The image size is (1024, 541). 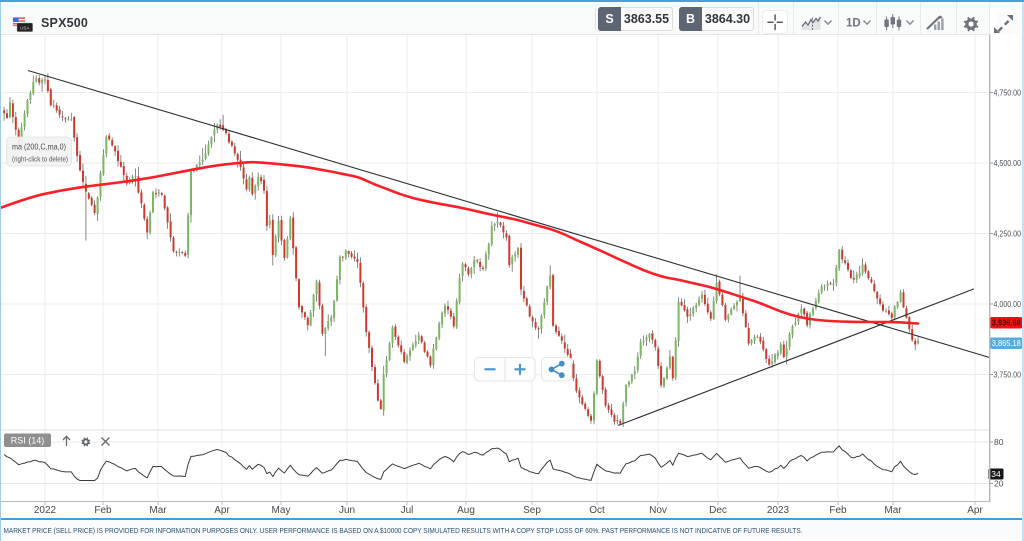 What do you see at coordinates (347, 510) in the screenshot?
I see `svg-text: Jun` at bounding box center [347, 510].